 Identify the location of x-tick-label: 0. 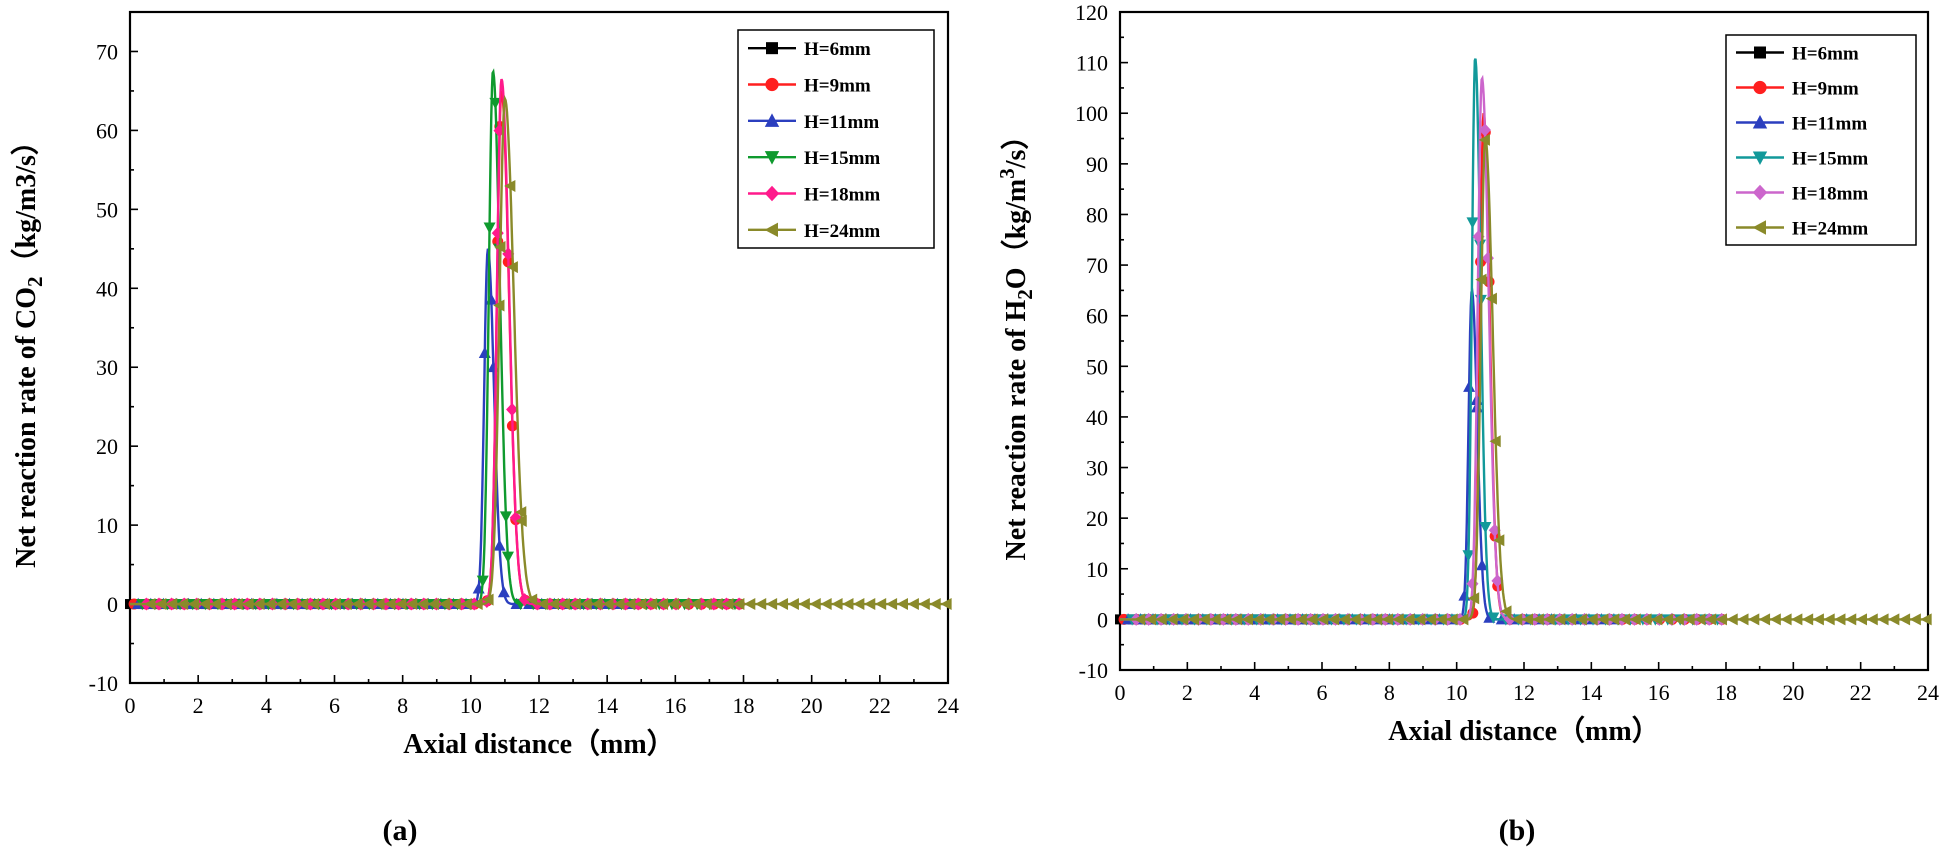
(130, 705).